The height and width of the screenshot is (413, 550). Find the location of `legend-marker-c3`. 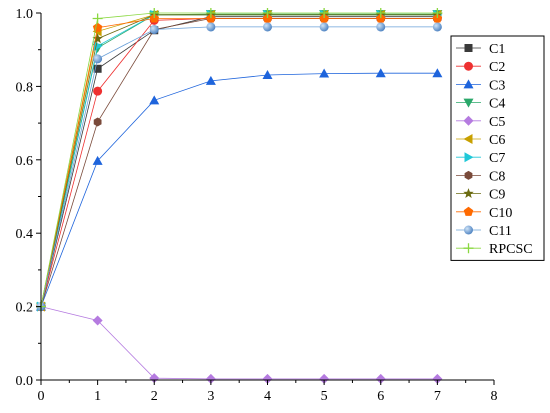

legend-marker-c3 is located at coordinates (468, 84).